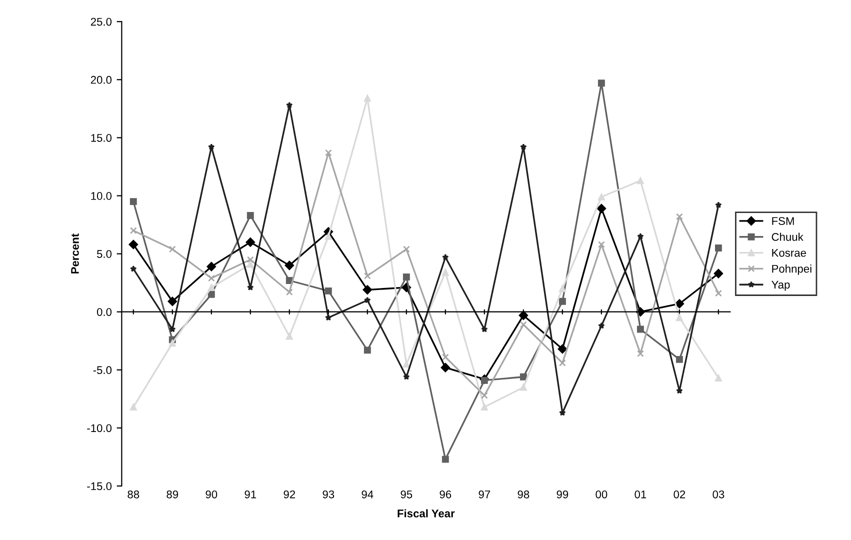 The width and height of the screenshot is (851, 540). I want to click on x-tick-label: 95, so click(406, 494).